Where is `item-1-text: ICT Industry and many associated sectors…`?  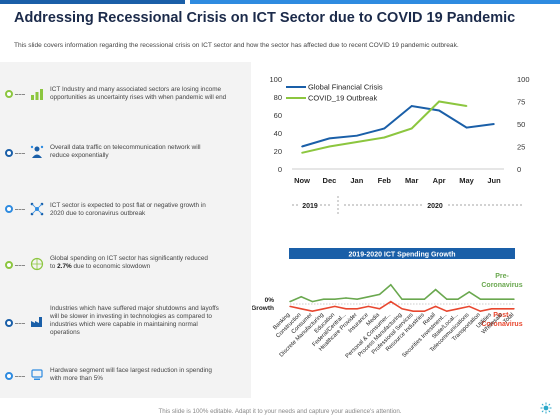
item-1-text: ICT Industry and many associated sectors… is located at coordinates (138, 93).